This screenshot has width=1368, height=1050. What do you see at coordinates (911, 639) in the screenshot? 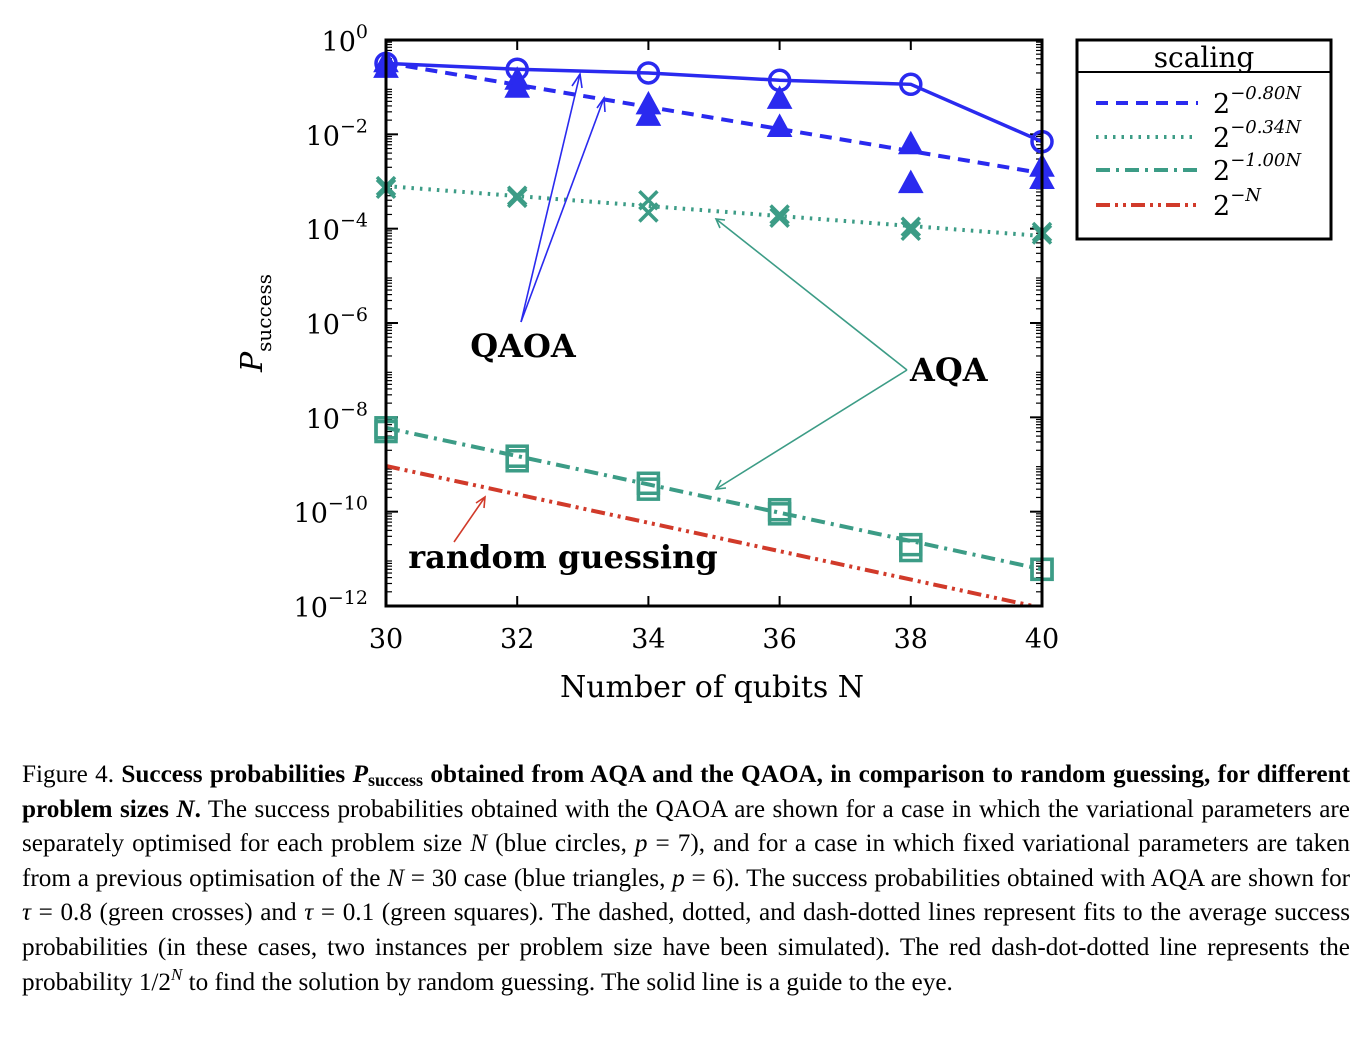
I see `x-tick-label: 38` at bounding box center [911, 639].